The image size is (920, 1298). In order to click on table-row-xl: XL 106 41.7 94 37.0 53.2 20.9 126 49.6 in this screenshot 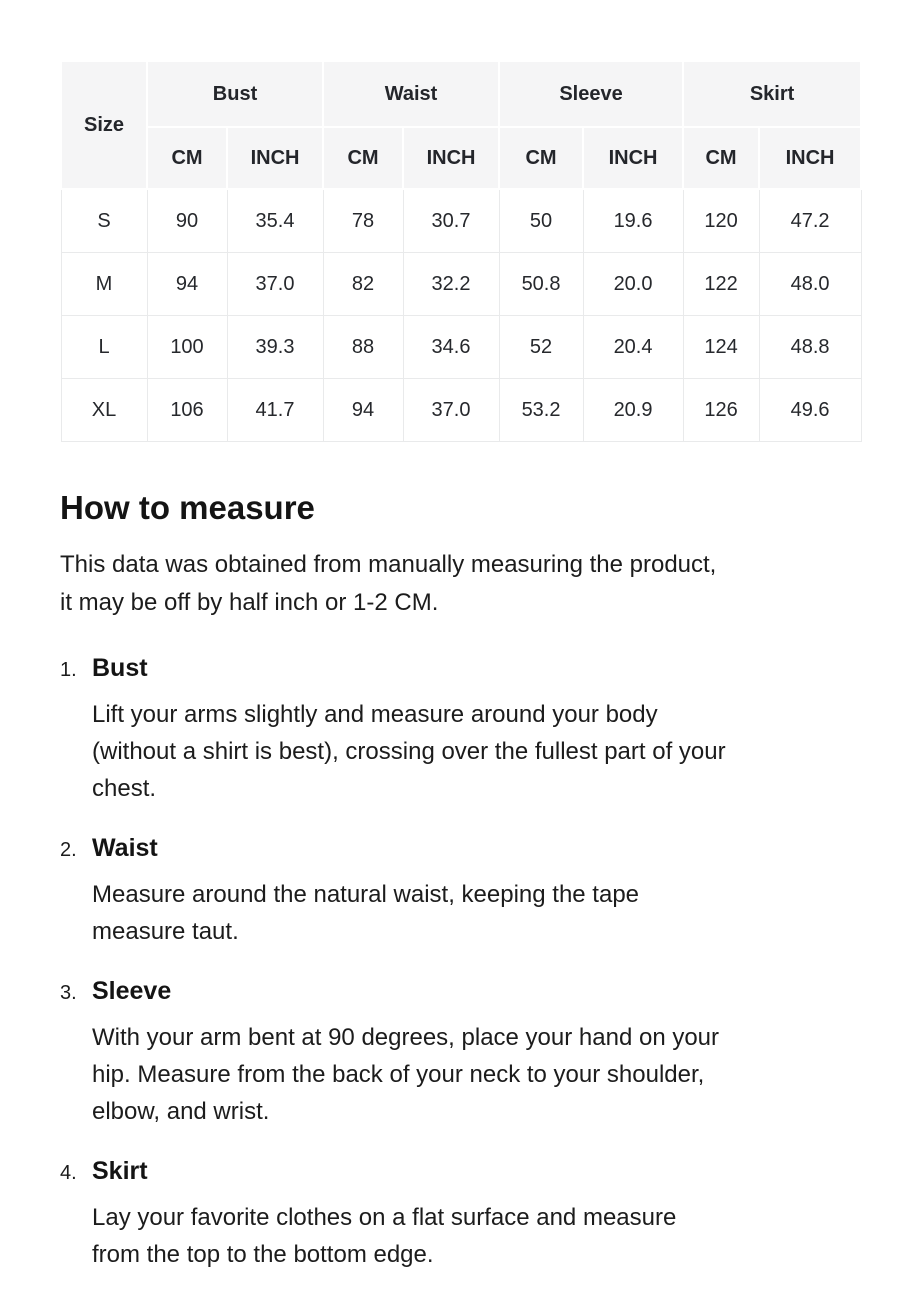, I will do `click(461, 410)`.